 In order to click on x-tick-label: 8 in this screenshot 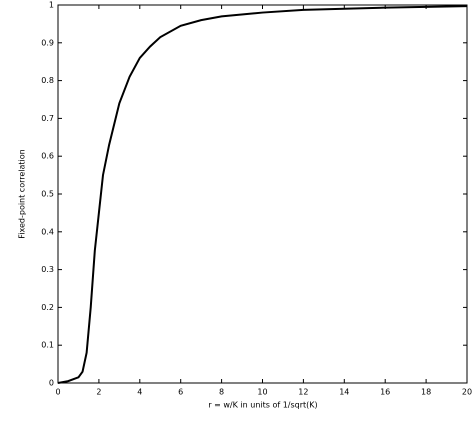, I will do `click(221, 392)`.